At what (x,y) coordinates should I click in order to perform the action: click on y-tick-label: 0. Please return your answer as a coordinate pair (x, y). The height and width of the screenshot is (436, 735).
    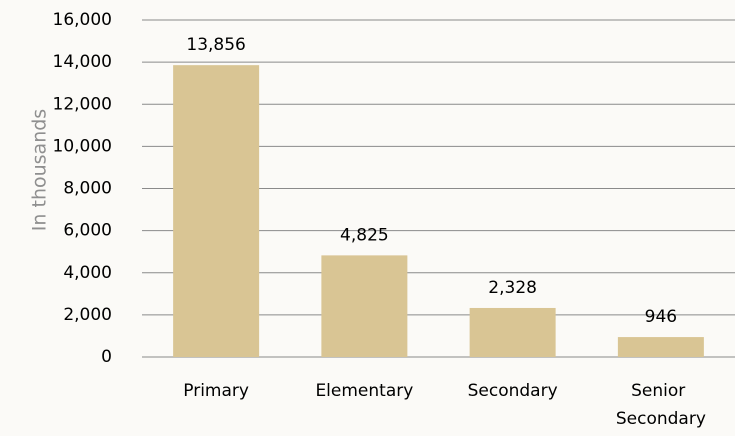
    Looking at the image, I should click on (106, 357).